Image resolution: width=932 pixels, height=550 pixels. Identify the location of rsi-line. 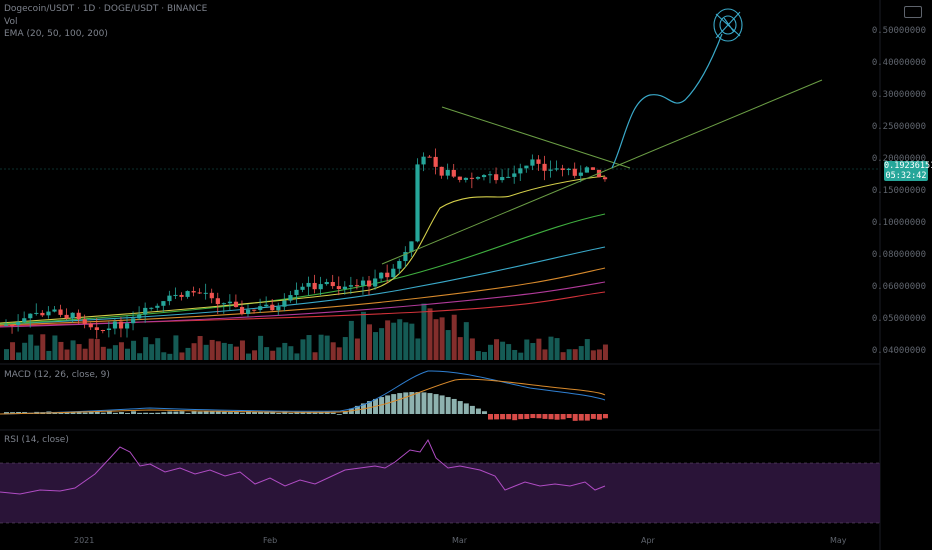
(303, 466).